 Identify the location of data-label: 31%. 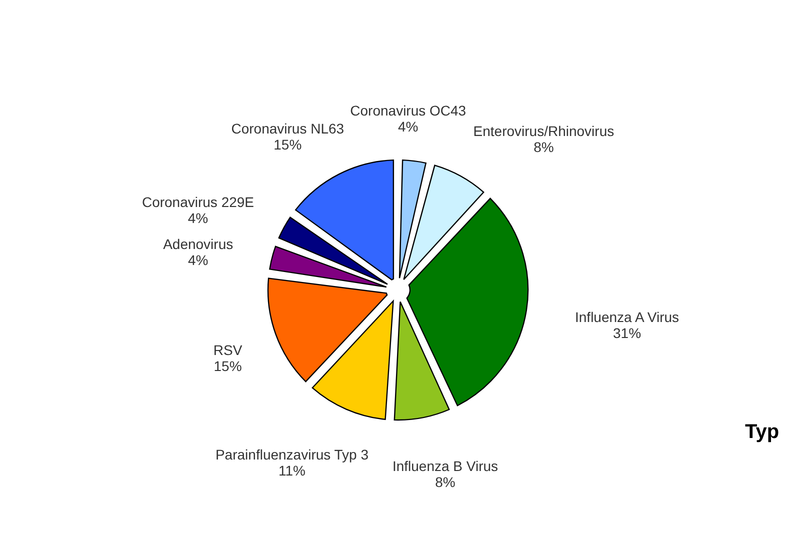
(627, 333).